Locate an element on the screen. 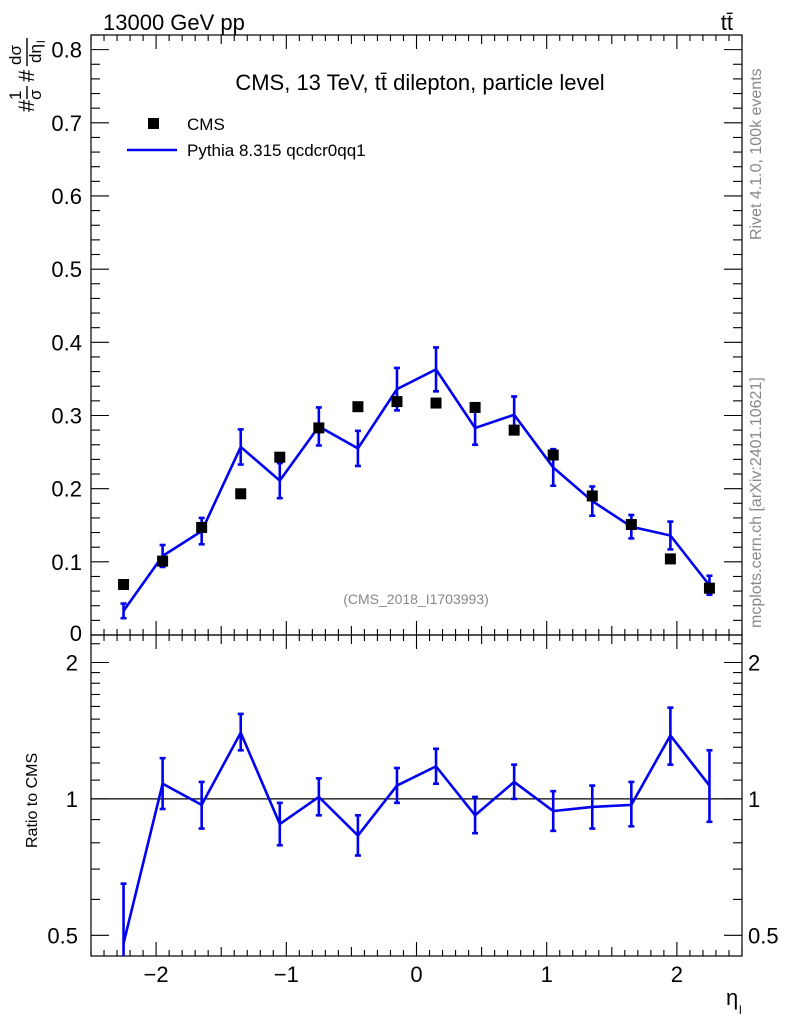 This screenshot has width=786, height=1024. ratio-y-tick-label-left: 1 is located at coordinates (72, 799).